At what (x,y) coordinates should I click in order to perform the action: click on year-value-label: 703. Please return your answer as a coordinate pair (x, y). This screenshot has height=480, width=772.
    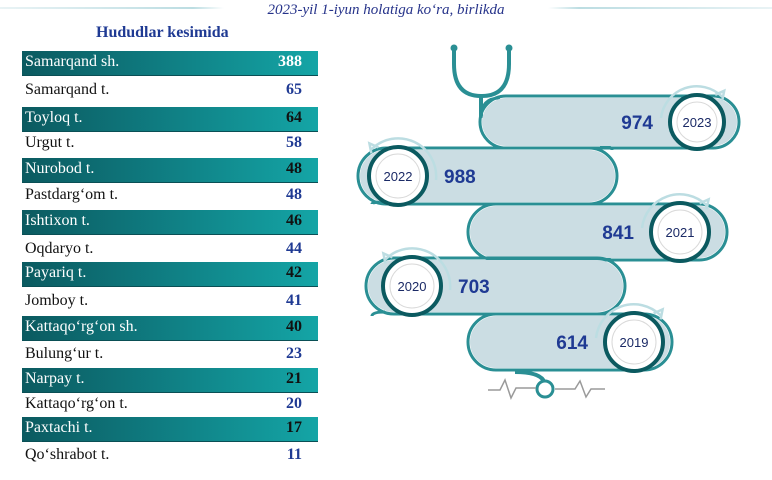
    Looking at the image, I should click on (474, 287).